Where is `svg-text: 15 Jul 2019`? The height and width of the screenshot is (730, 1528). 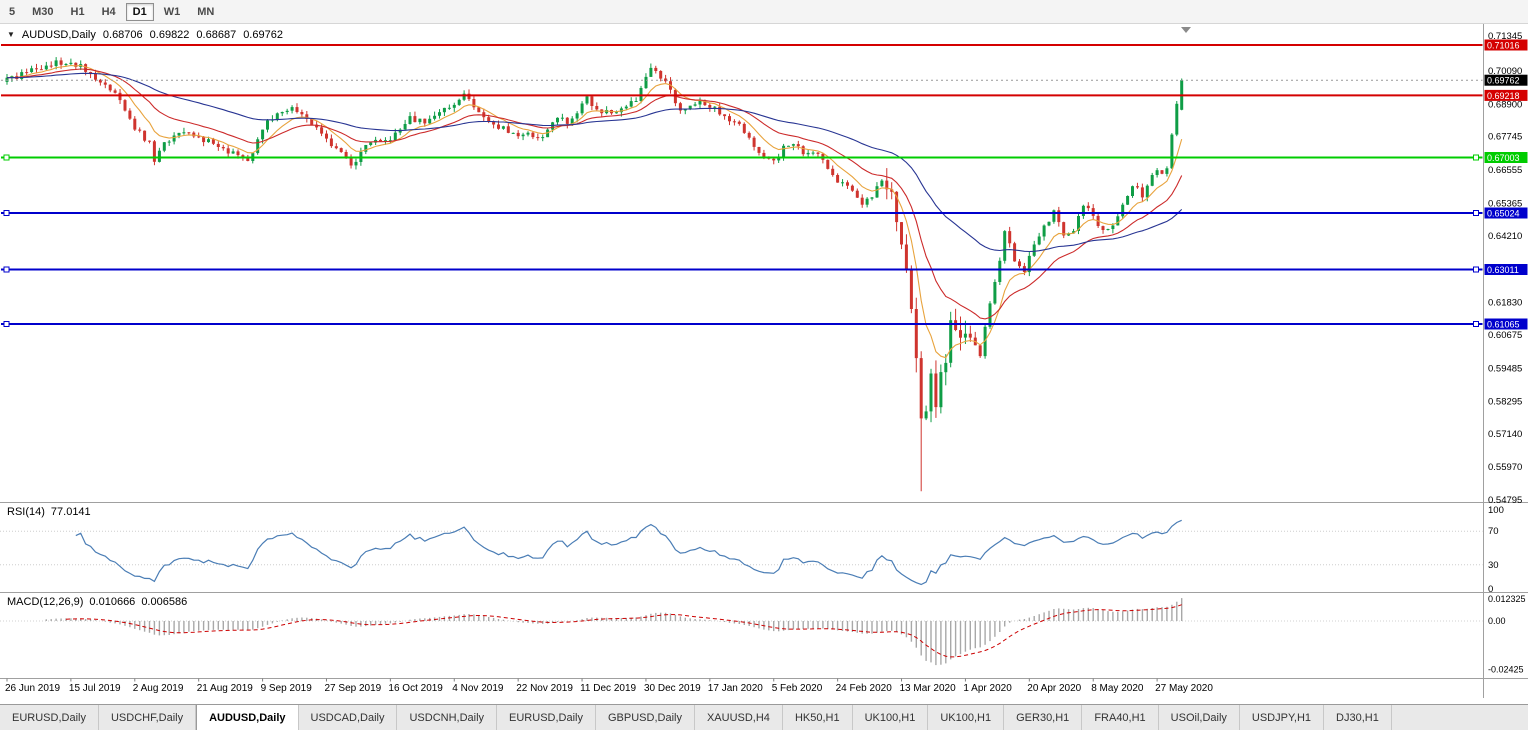
svg-text: 15 Jul 2019 is located at coordinates (95, 688).